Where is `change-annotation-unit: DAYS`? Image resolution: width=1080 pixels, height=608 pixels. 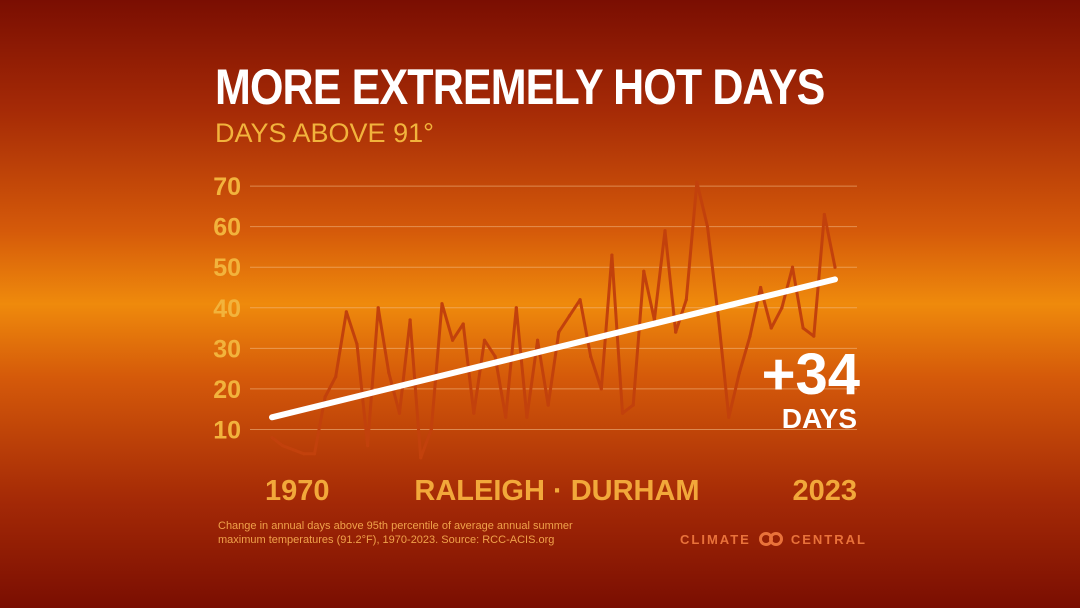 change-annotation-unit: DAYS is located at coordinates (819, 418).